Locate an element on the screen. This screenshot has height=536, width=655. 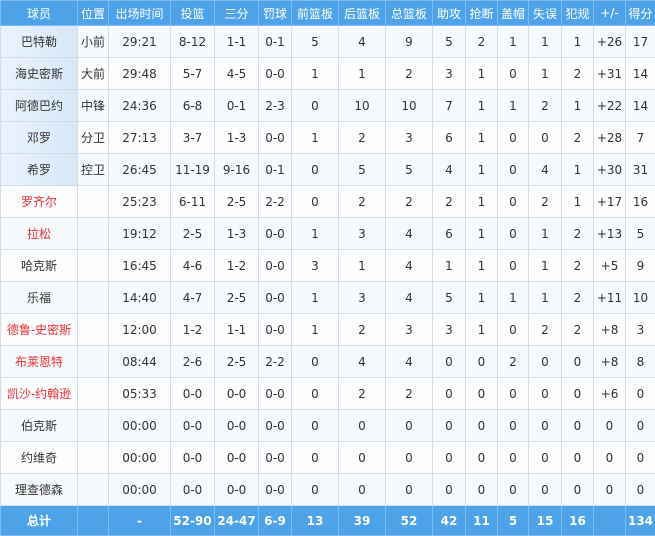
column-header-assists: 助攻 is located at coordinates (449, 13).